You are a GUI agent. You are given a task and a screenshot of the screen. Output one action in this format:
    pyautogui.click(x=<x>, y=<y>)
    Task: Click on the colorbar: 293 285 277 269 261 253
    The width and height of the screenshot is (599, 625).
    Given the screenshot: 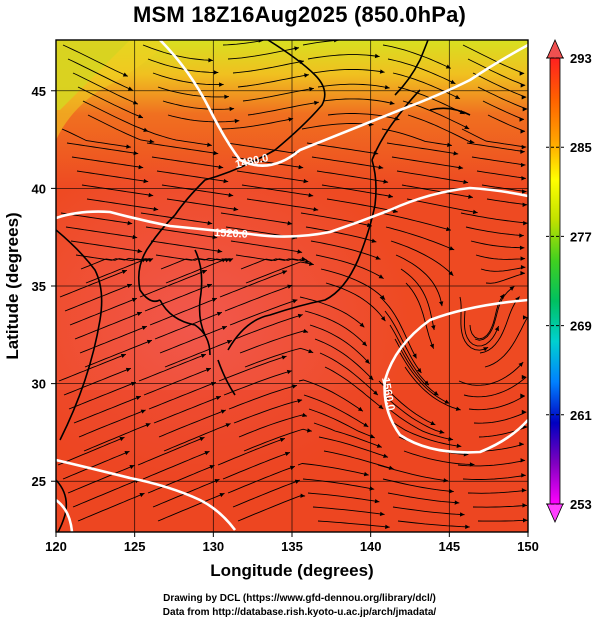 What is the action you would take?
    pyautogui.click(x=569, y=281)
    